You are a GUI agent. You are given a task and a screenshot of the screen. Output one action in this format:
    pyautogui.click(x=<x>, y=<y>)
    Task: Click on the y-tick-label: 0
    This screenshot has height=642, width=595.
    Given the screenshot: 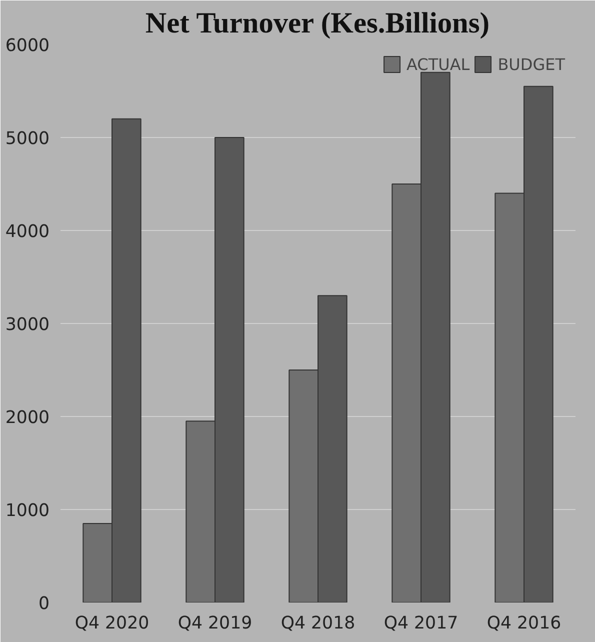 What is the action you would take?
    pyautogui.click(x=44, y=604)
    